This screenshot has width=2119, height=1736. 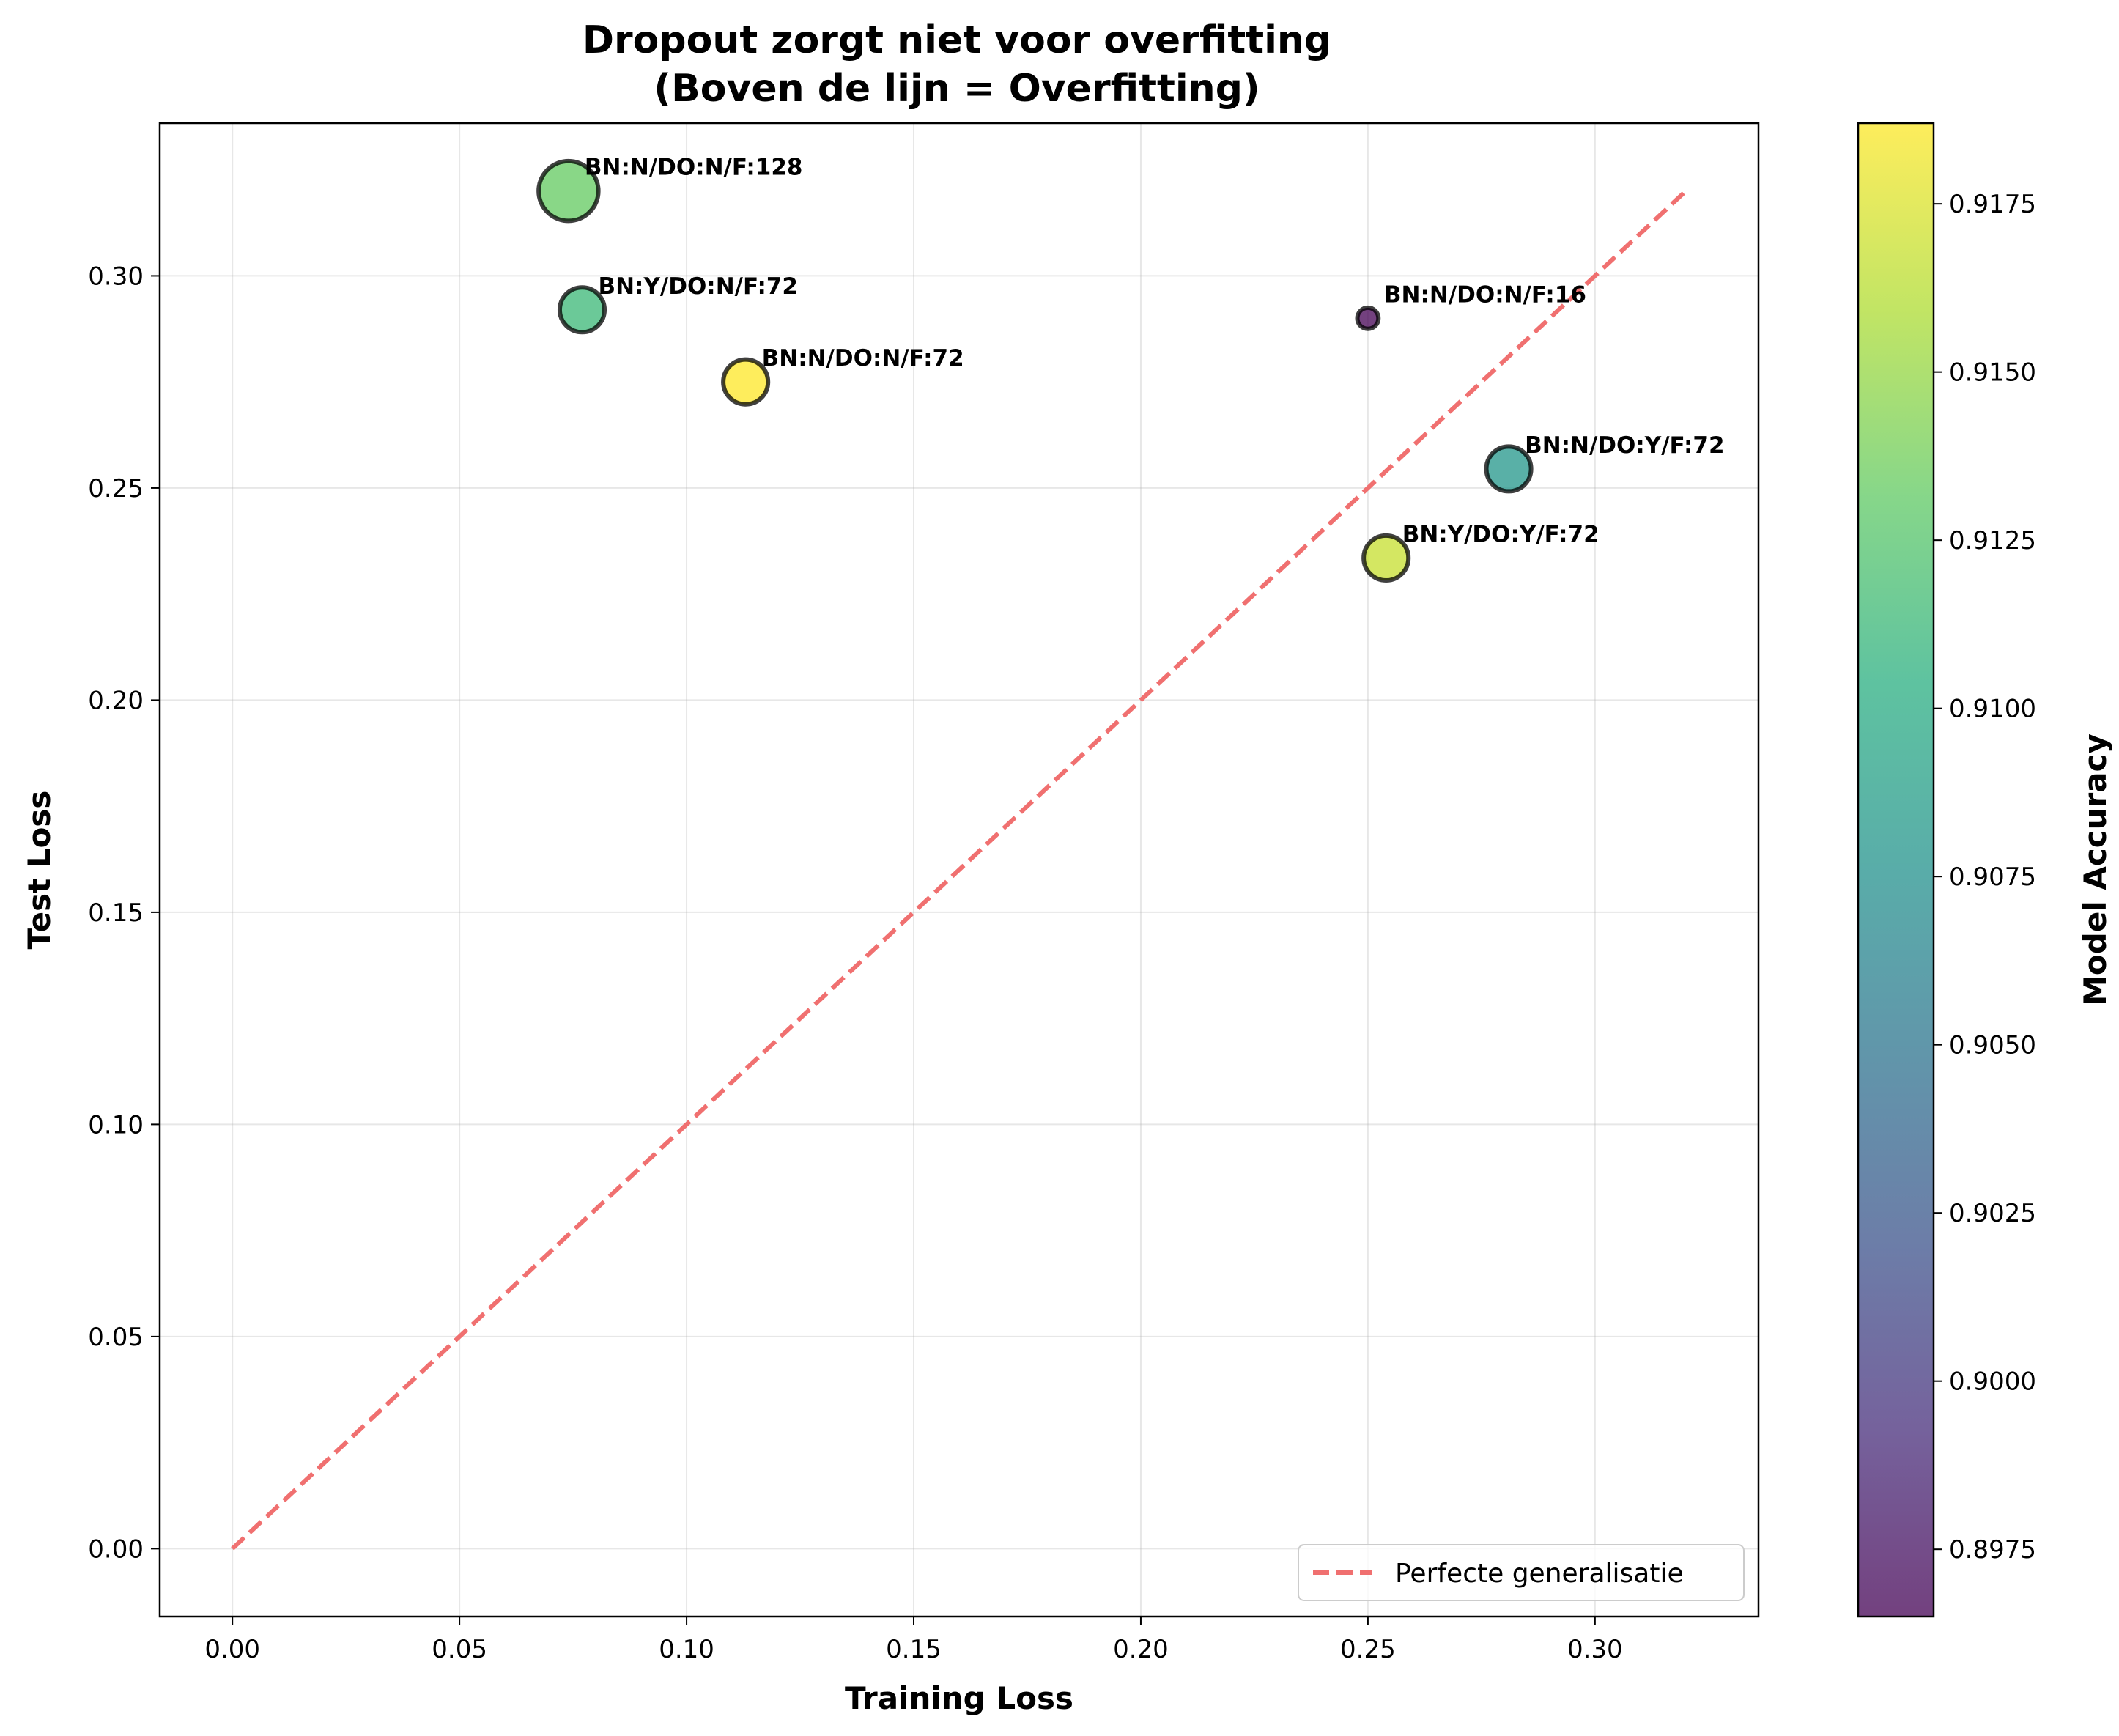 What do you see at coordinates (1992, 1045) in the screenshot?
I see `colorbar-tick-label: 0.9050` at bounding box center [1992, 1045].